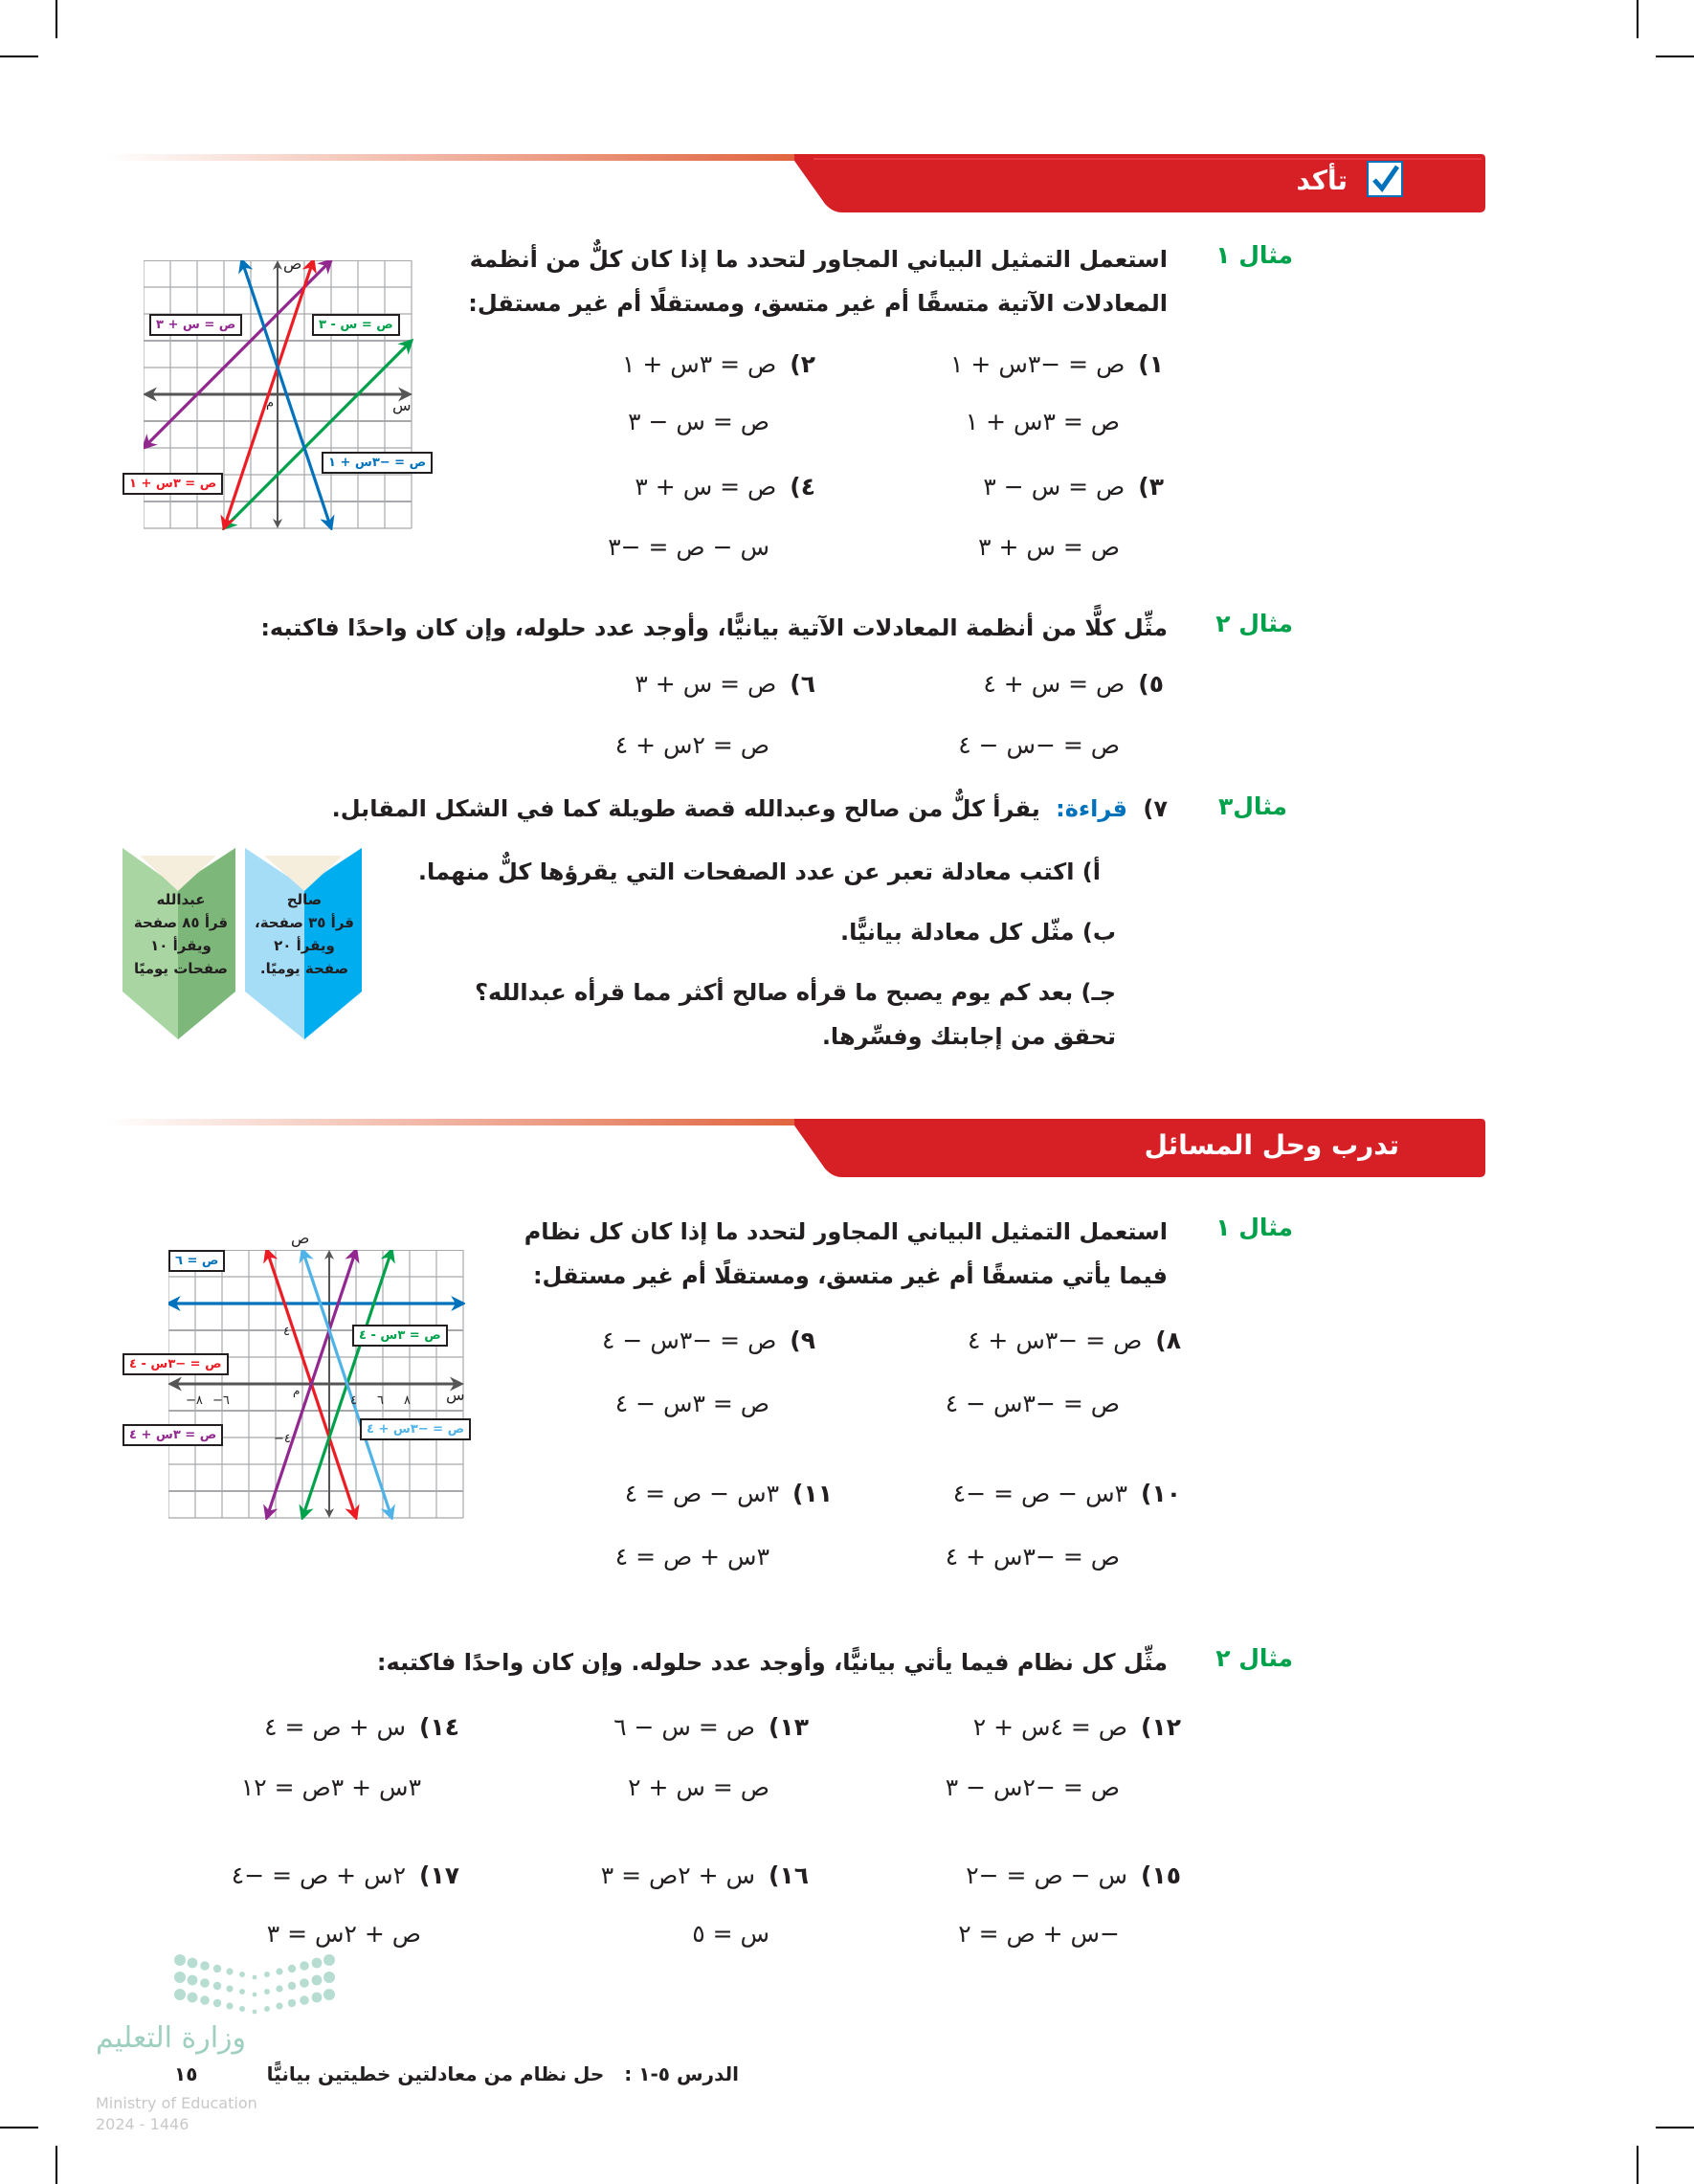  I want to click on example-label: مثال ٢, so click(1254, 1658).